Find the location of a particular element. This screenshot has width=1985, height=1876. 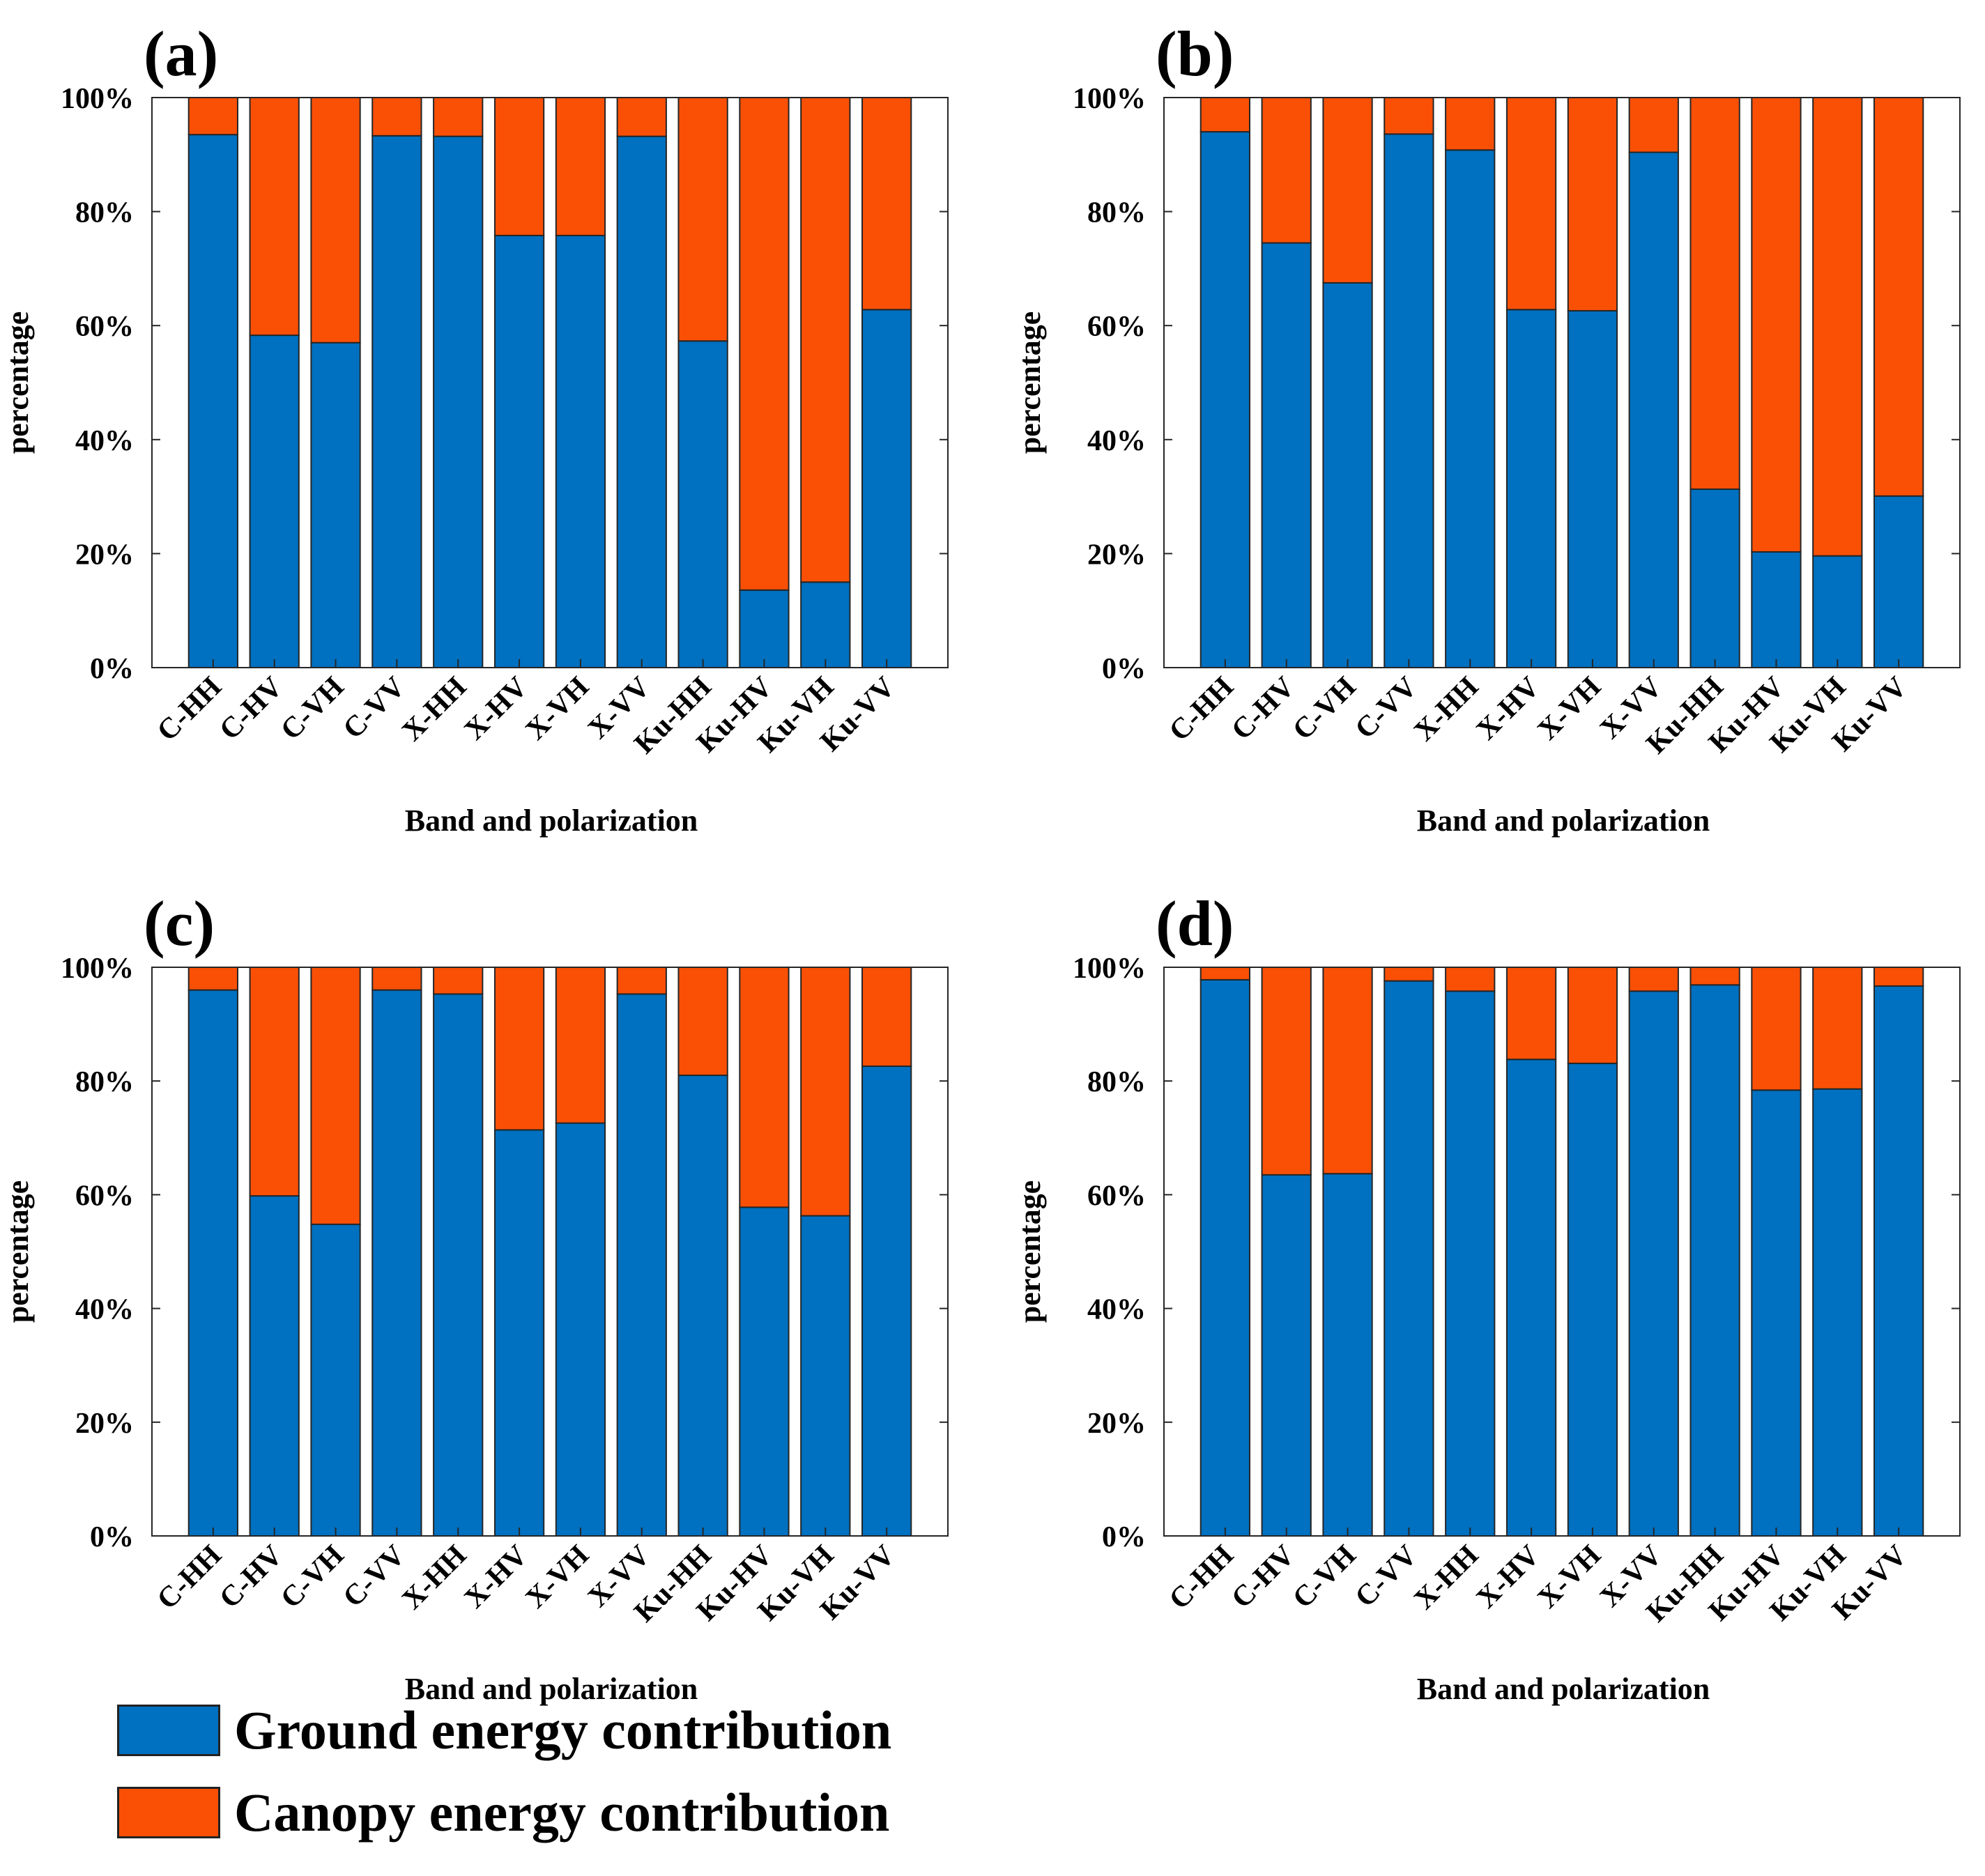

legend-swatch-canopy is located at coordinates (168, 1812).